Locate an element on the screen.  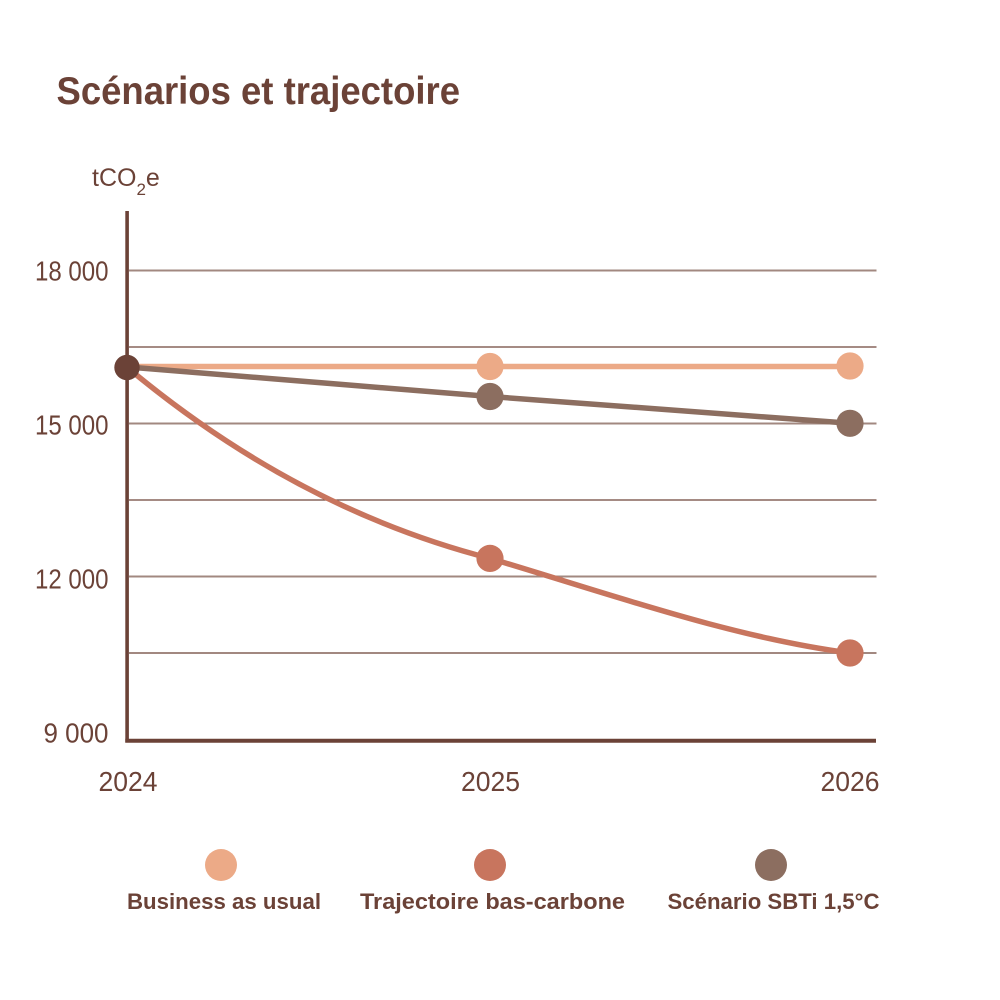
svg-text: Business as usual is located at coordinates (224, 901).